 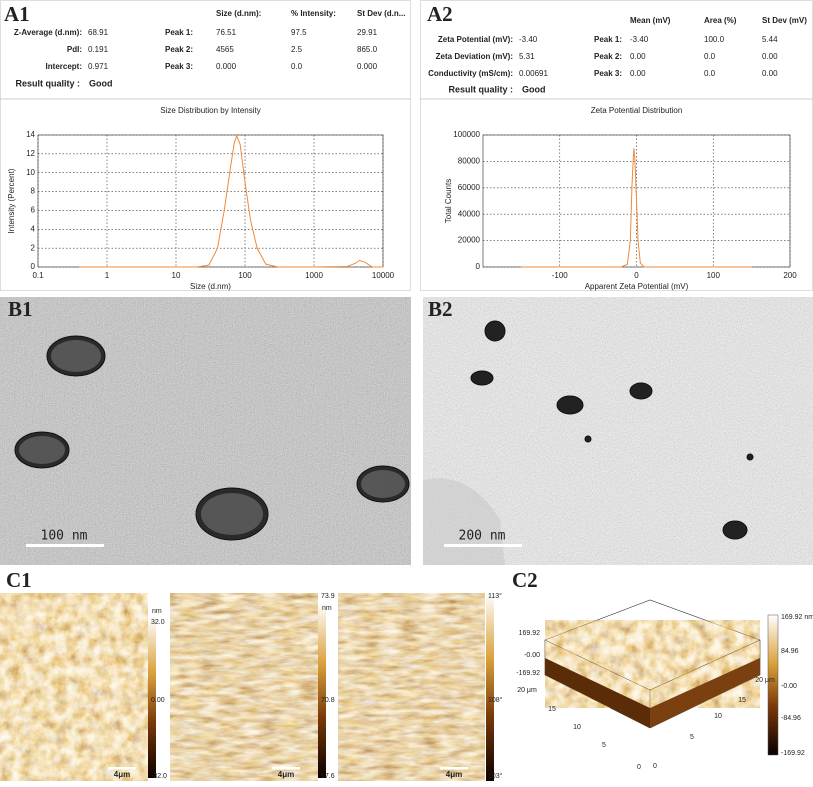 What do you see at coordinates (176, 275) in the screenshot?
I see `x-tick-label: 10` at bounding box center [176, 275].